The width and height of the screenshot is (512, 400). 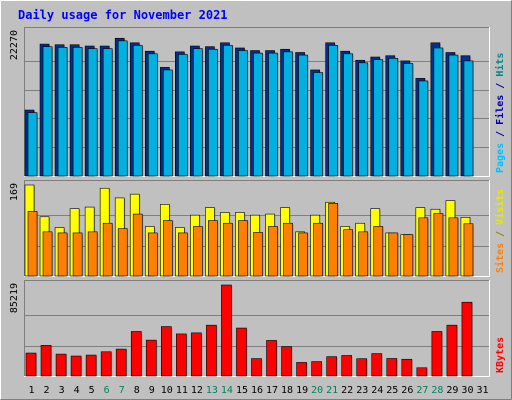 What do you see at coordinates (287, 390) in the screenshot?
I see `x-tick-label-day-18: 18` at bounding box center [287, 390].